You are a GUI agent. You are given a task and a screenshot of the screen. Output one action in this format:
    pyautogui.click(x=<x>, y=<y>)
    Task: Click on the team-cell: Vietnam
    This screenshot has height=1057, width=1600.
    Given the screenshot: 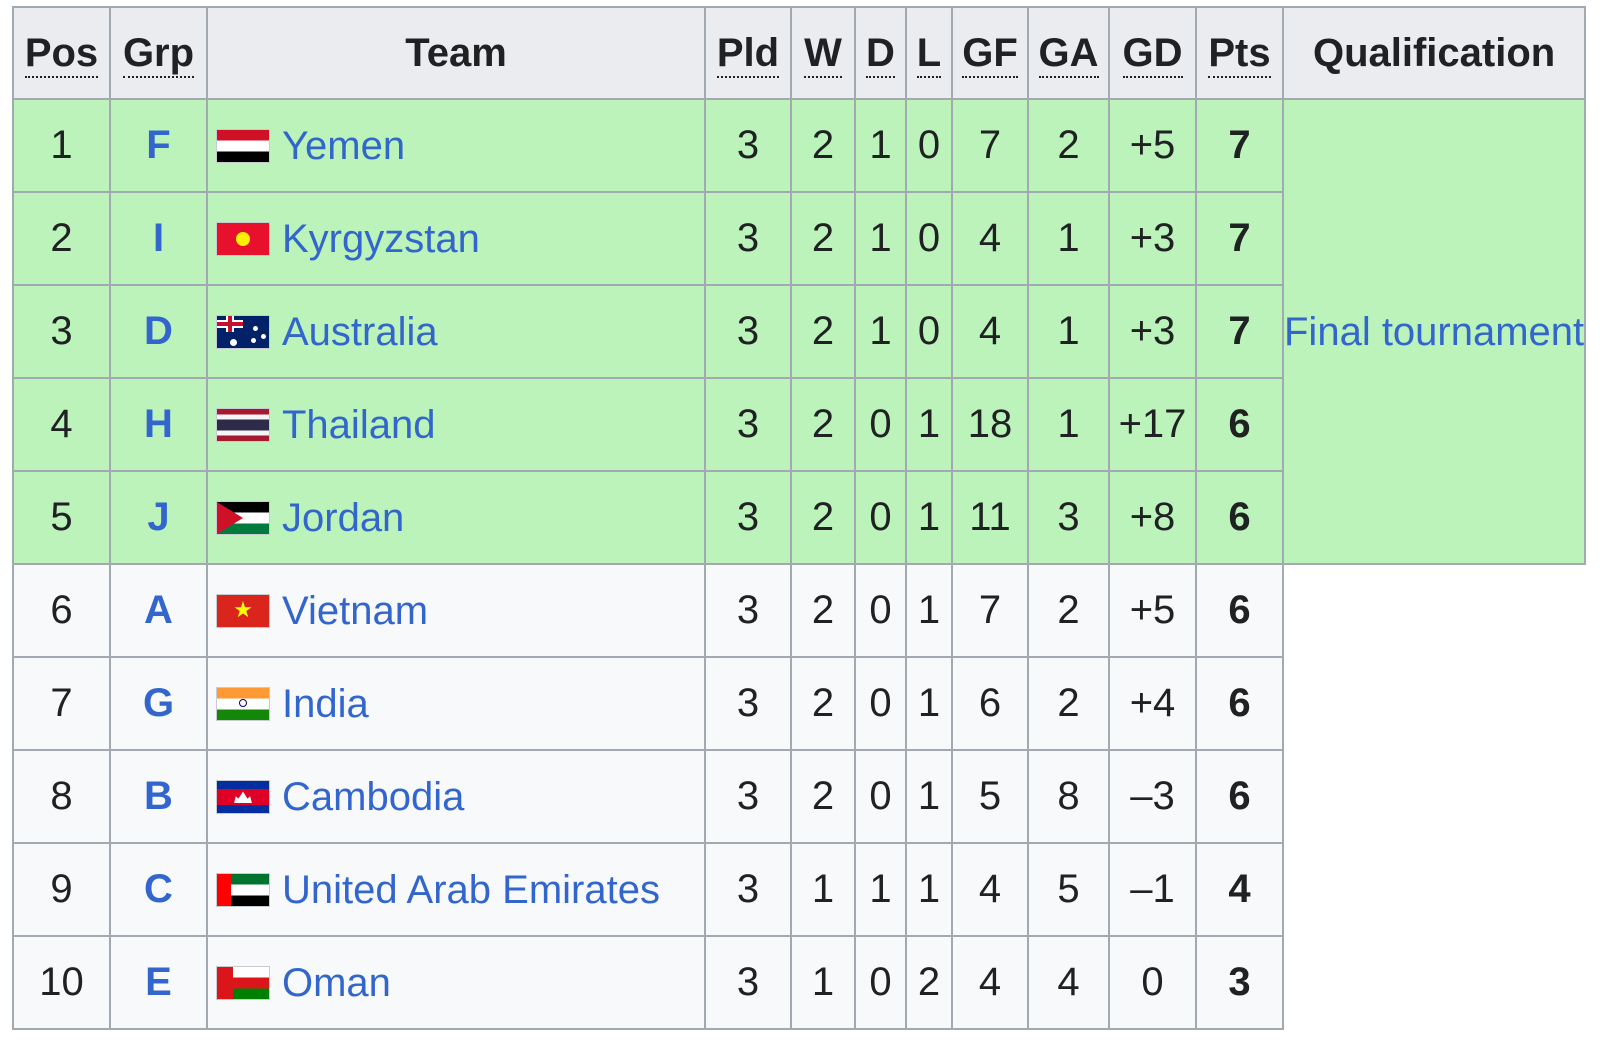 What is the action you would take?
    pyautogui.click(x=456, y=610)
    